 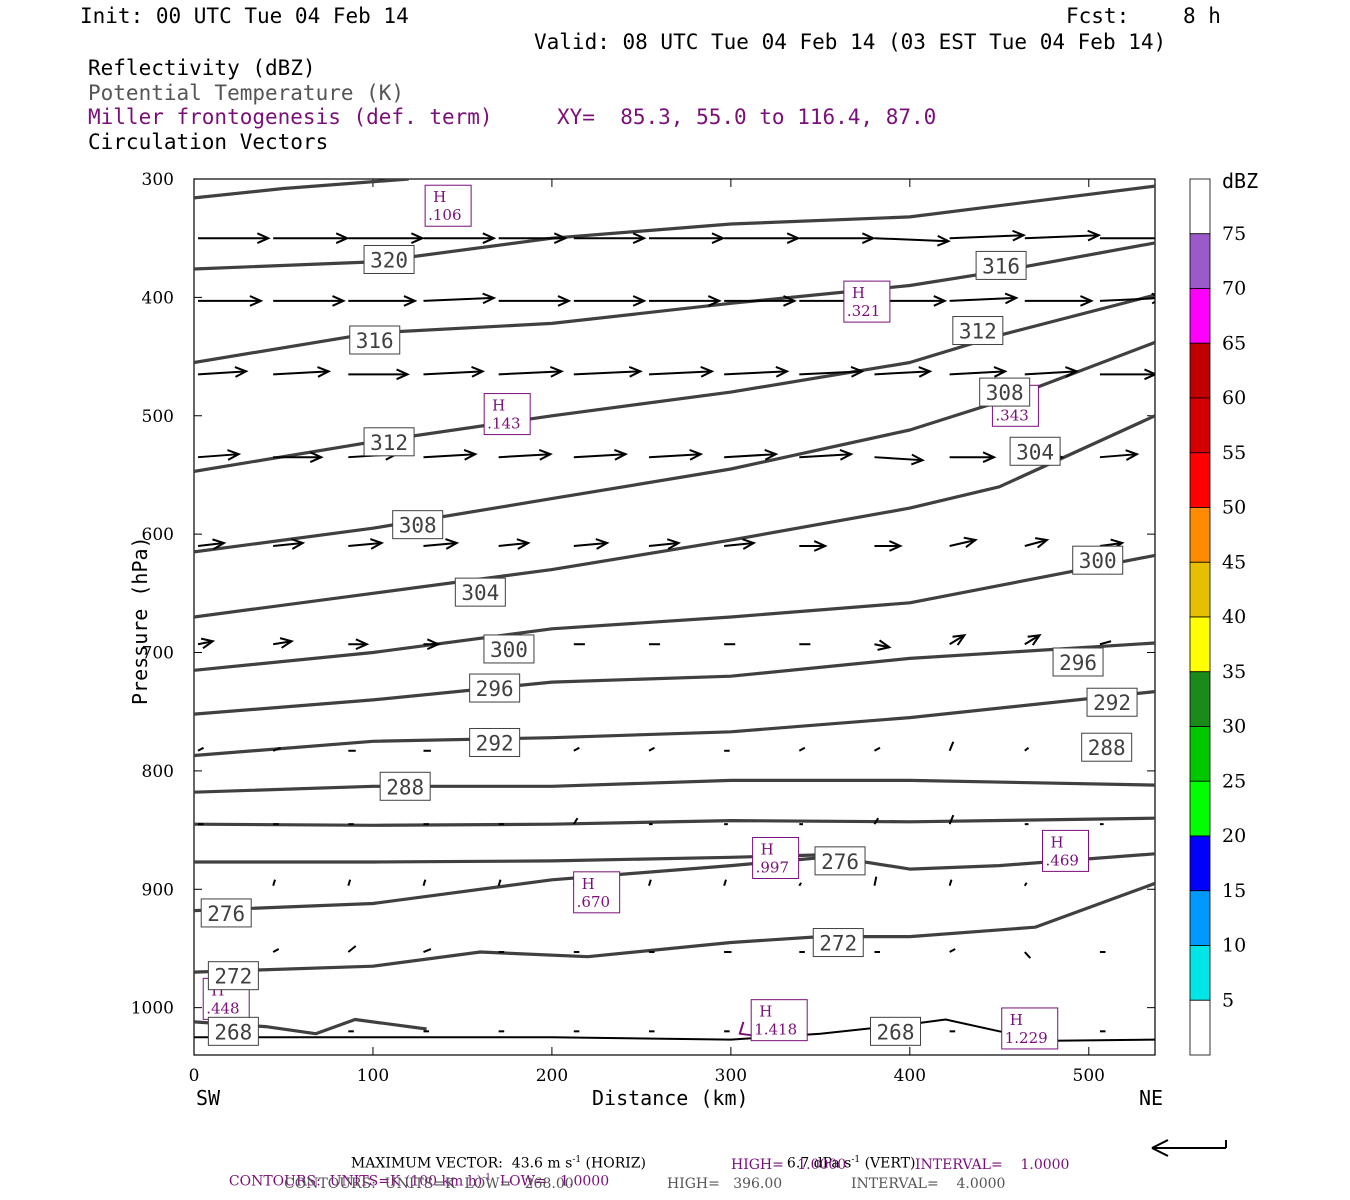 What do you see at coordinates (779, 1020) in the screenshot?
I see `frontogenesis-high: H1.418` at bounding box center [779, 1020].